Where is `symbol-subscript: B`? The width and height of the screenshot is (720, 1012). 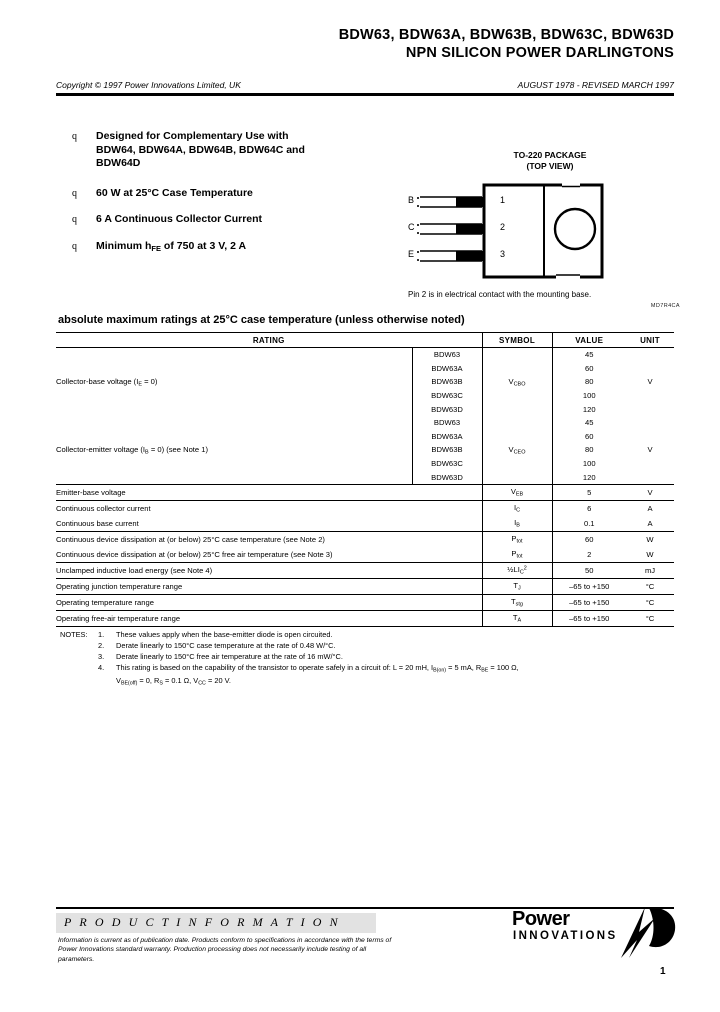 symbol-subscript: B is located at coordinates (518, 525).